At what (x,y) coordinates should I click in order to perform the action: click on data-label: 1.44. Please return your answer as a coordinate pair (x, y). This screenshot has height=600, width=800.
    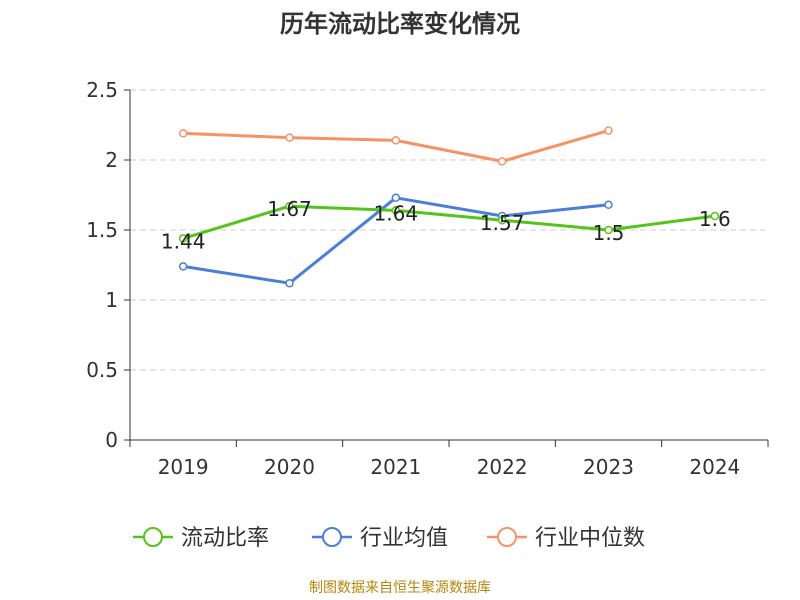
    Looking at the image, I should click on (183, 241).